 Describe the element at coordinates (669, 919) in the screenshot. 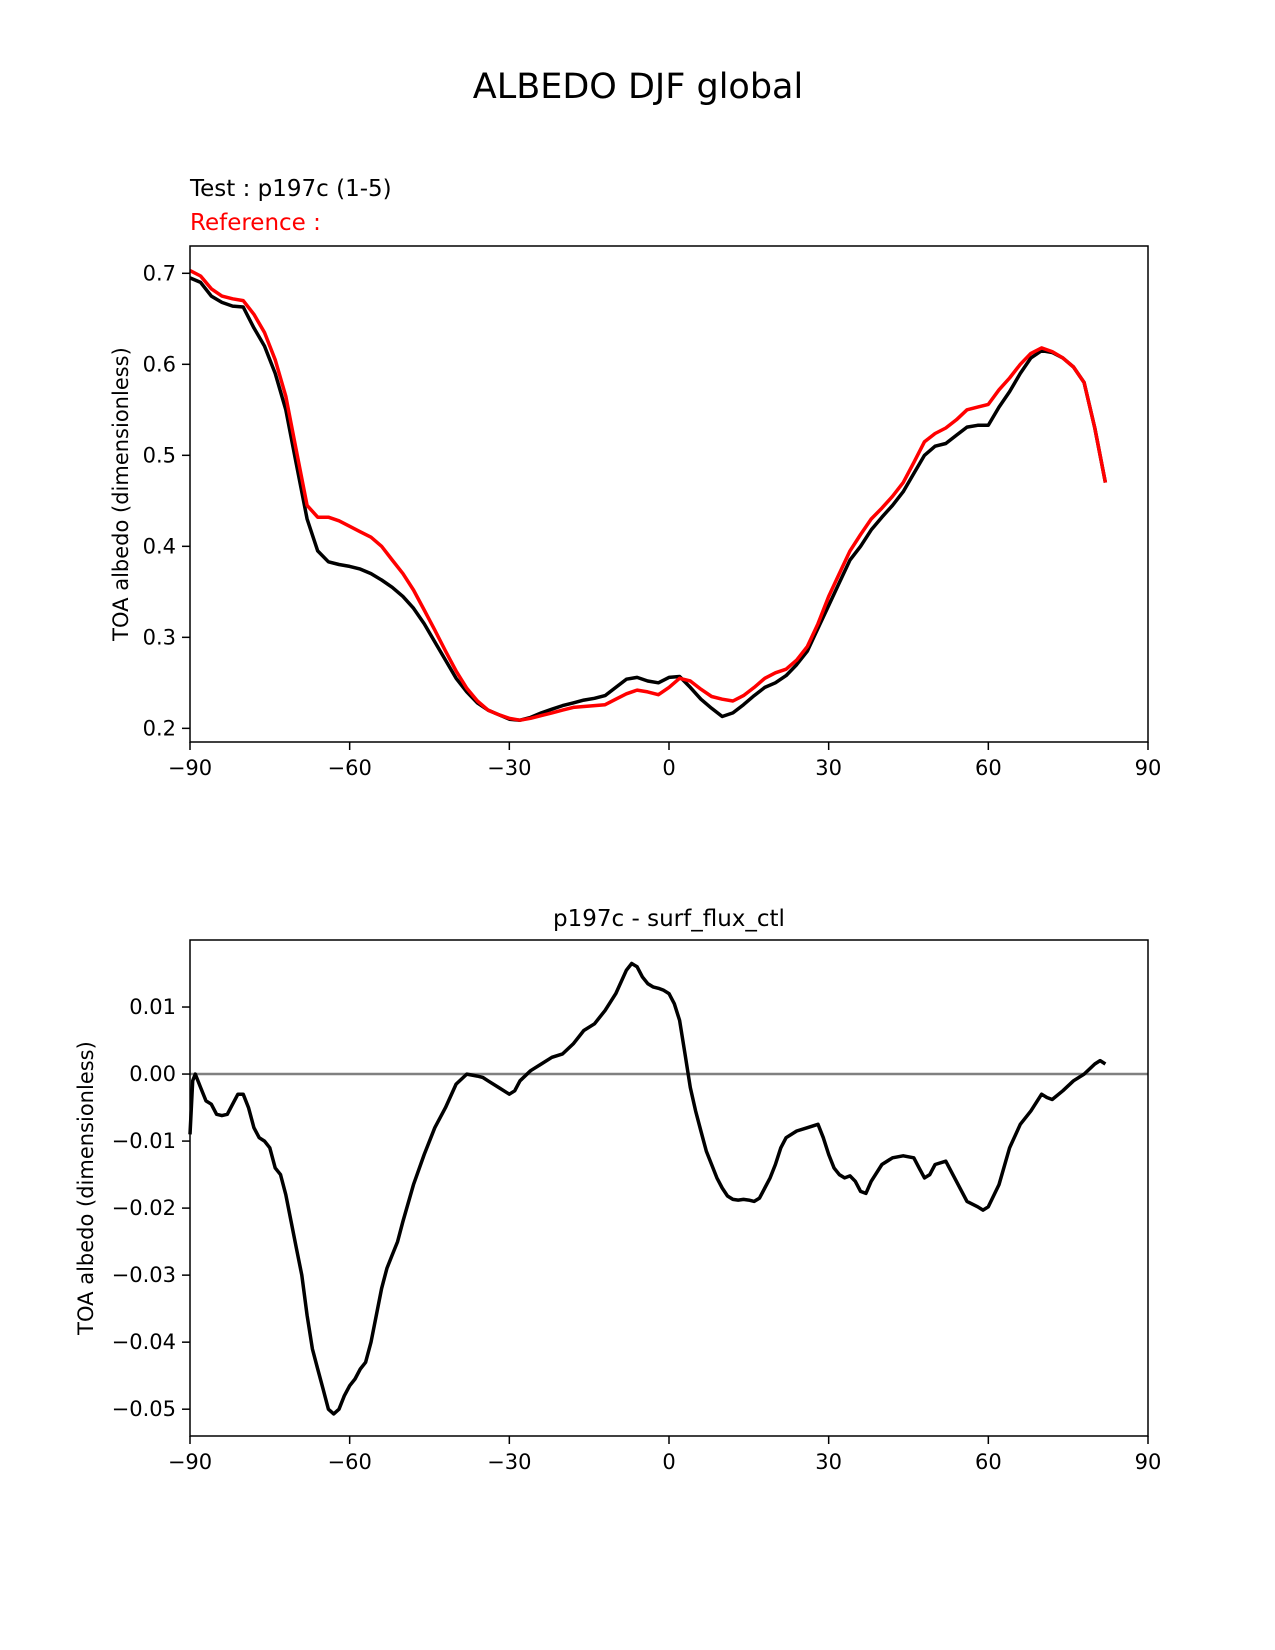

I see `bottom-title: p197c - surf_flux_ctl` at that location.